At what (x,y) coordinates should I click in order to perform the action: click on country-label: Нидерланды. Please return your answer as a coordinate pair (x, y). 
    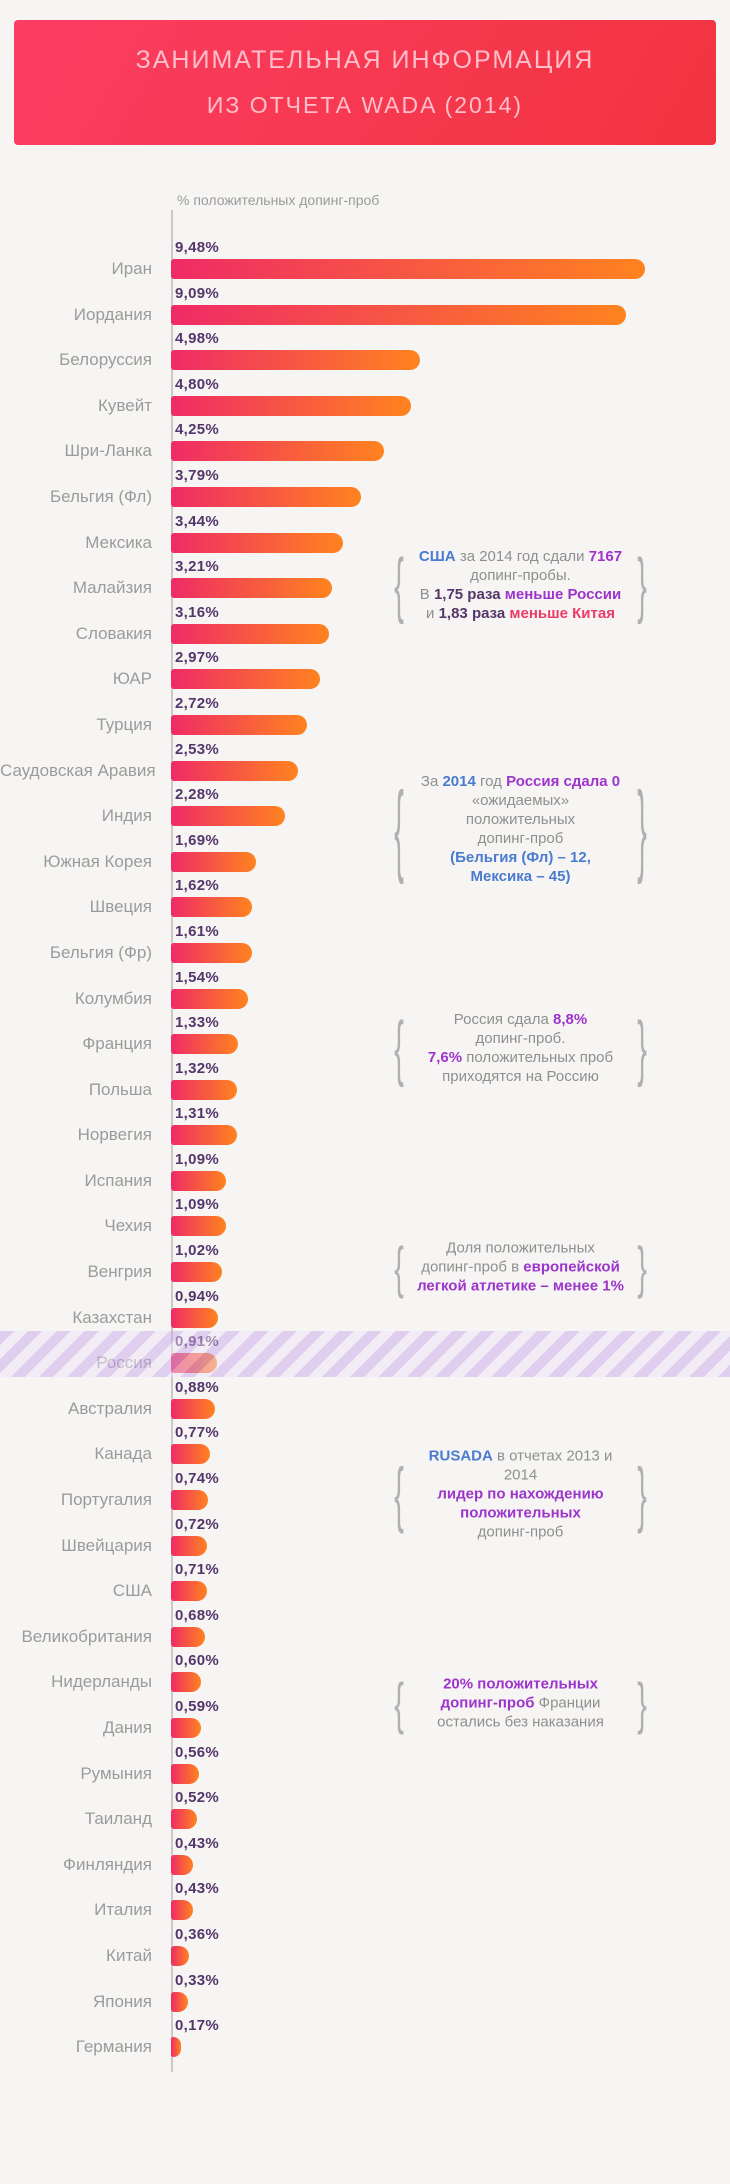
    Looking at the image, I should click on (101, 1682).